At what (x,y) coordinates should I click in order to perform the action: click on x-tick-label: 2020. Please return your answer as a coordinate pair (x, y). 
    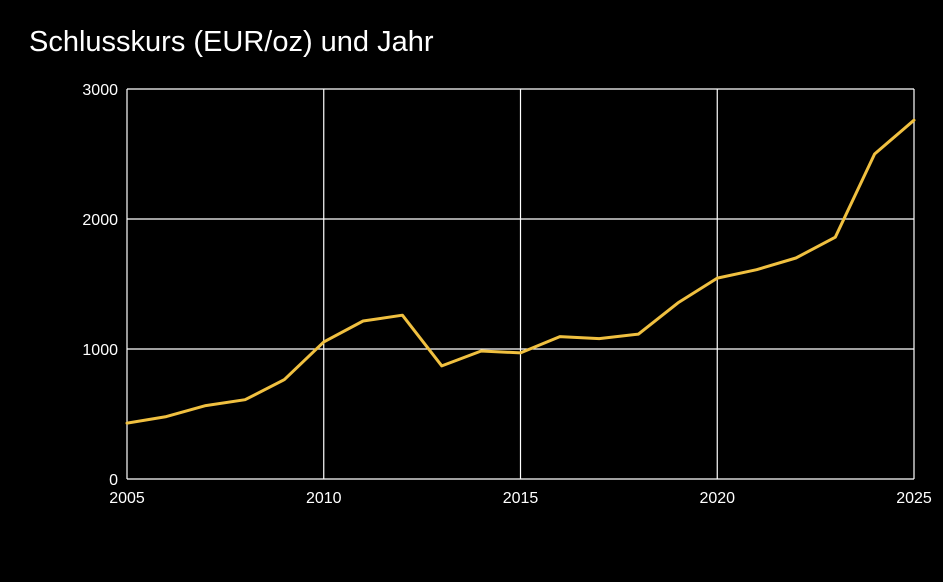
    Looking at the image, I should click on (717, 498).